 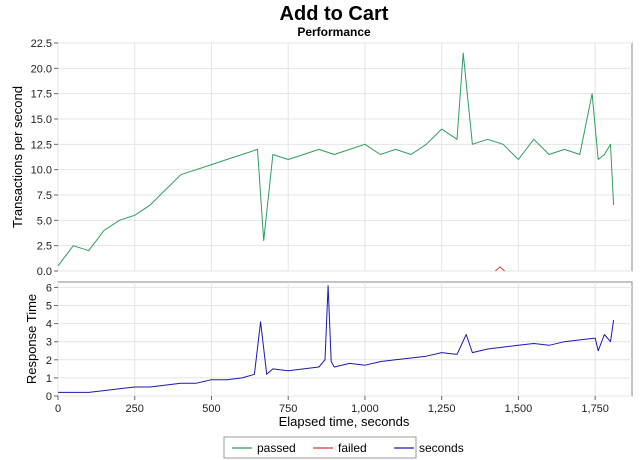 I want to click on legend-item-passed: passed, so click(x=264, y=448).